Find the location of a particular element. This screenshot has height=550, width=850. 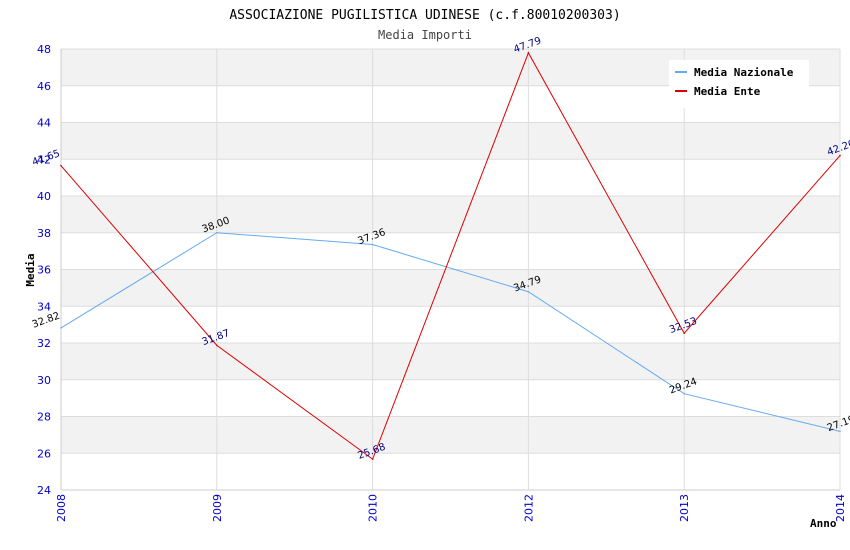

y-tick-label: 24 is located at coordinates (44, 490).